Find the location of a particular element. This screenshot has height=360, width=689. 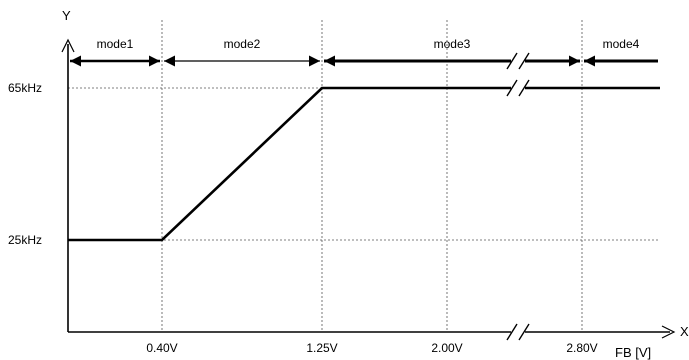

axis-breaks is located at coordinates (518, 196).